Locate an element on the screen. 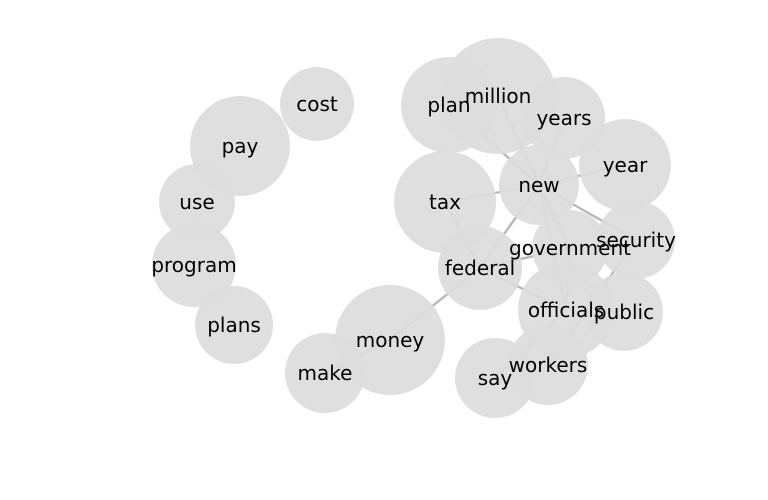 The height and width of the screenshot is (500, 768). node-plan is located at coordinates (449, 105).